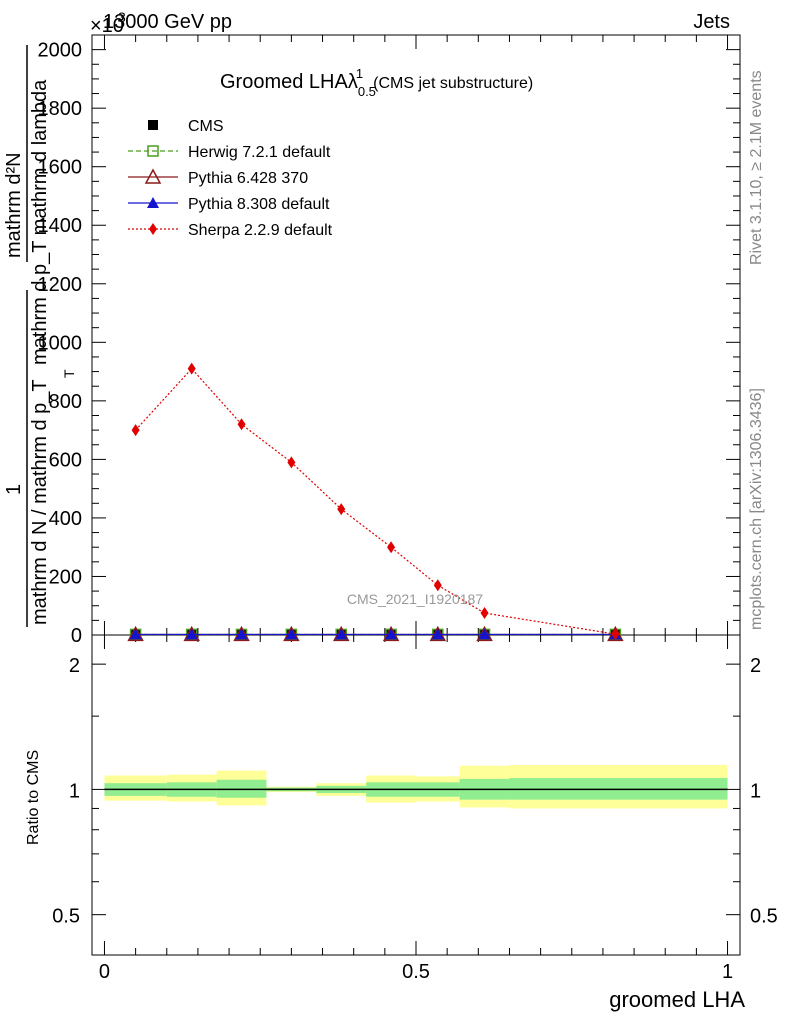 This screenshot has height=1024, width=786. What do you see at coordinates (65, 577) in the screenshot?
I see `y-tick-label: 200` at bounding box center [65, 577].